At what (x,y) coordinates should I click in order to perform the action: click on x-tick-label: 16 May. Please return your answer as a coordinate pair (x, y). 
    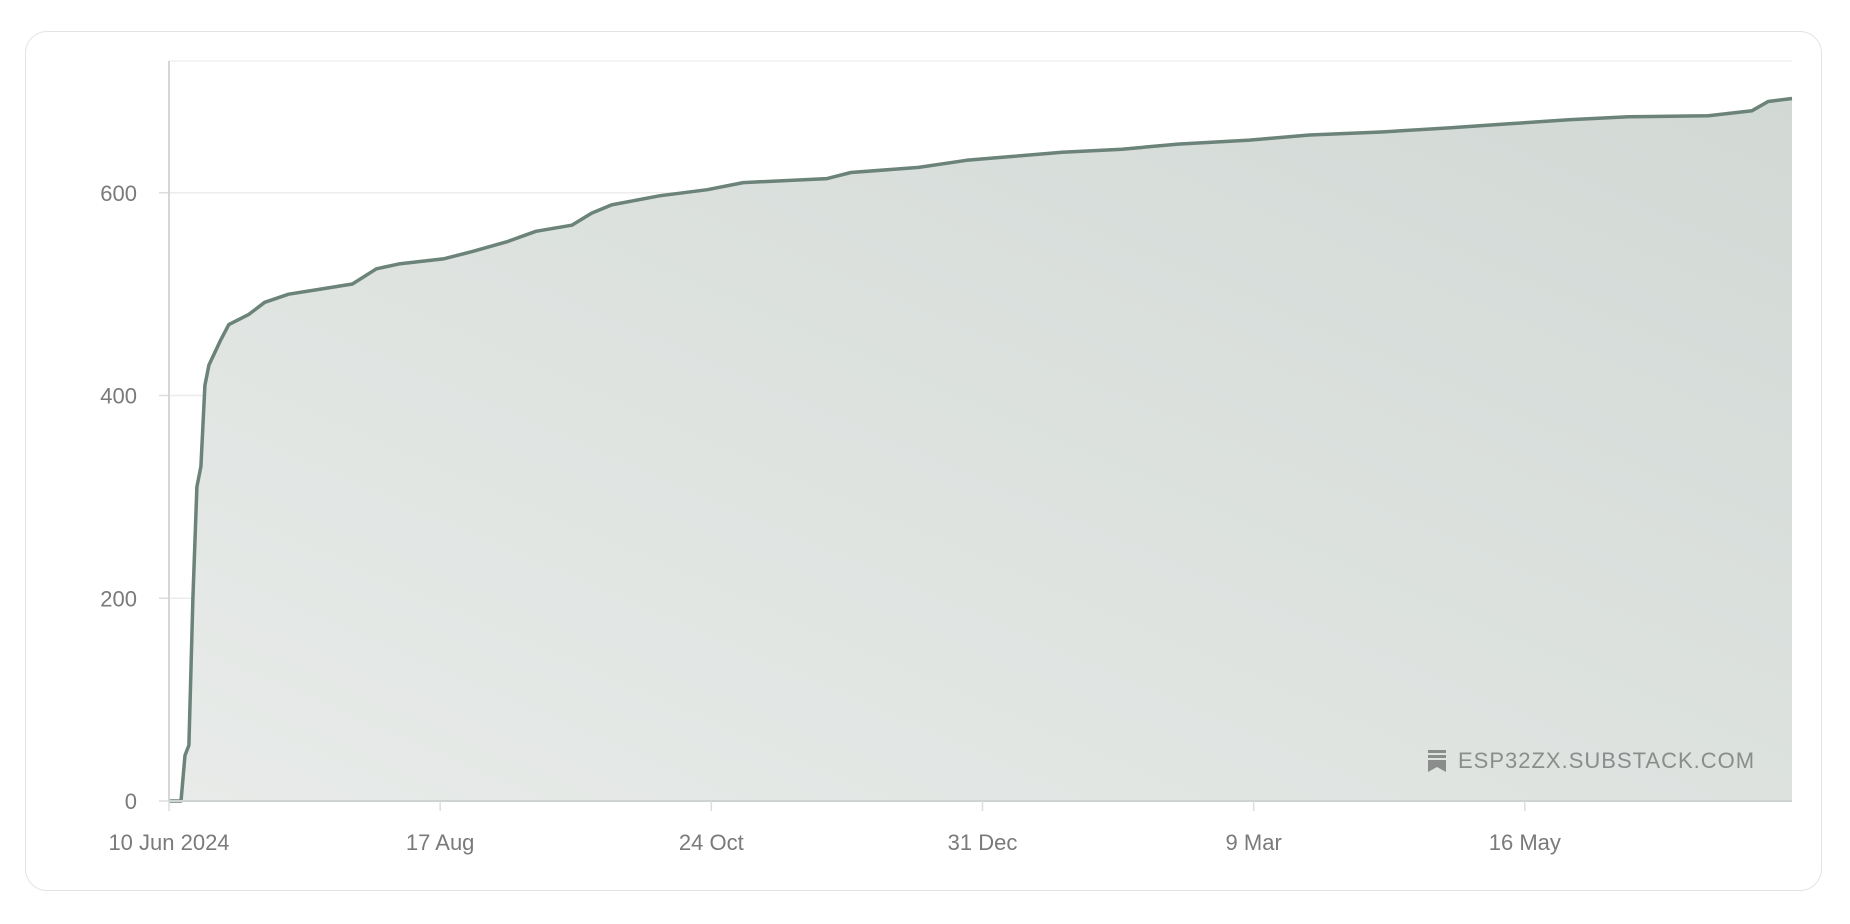
    Looking at the image, I should click on (1525, 842).